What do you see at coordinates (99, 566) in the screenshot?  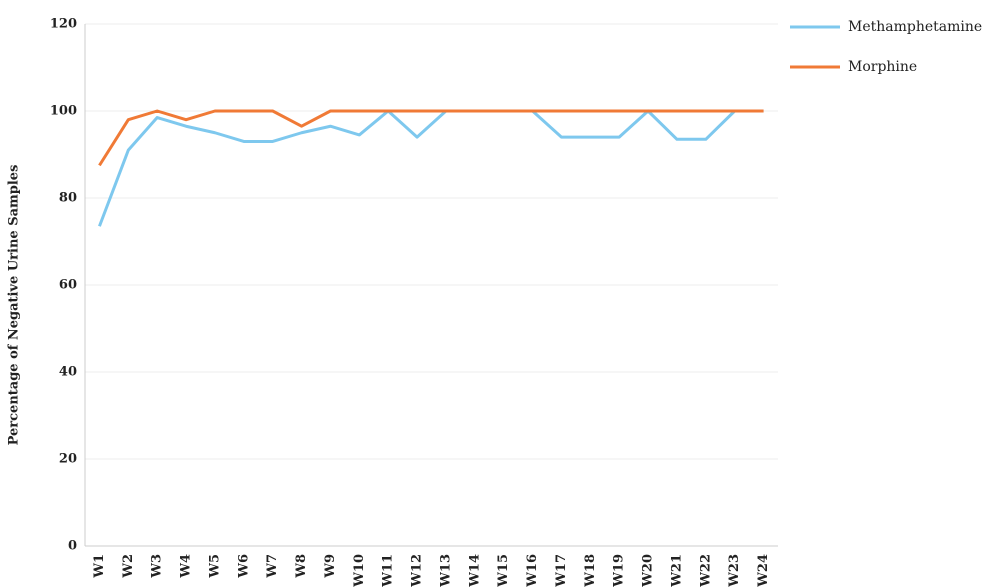 I see `x-tick-label: W1` at bounding box center [99, 566].